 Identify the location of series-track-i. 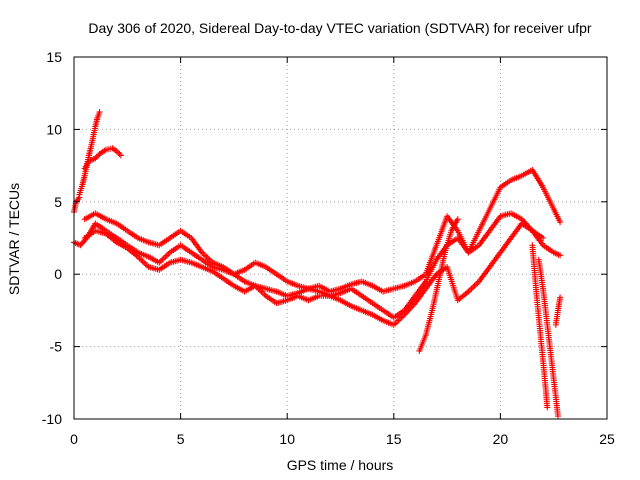
(548, 338).